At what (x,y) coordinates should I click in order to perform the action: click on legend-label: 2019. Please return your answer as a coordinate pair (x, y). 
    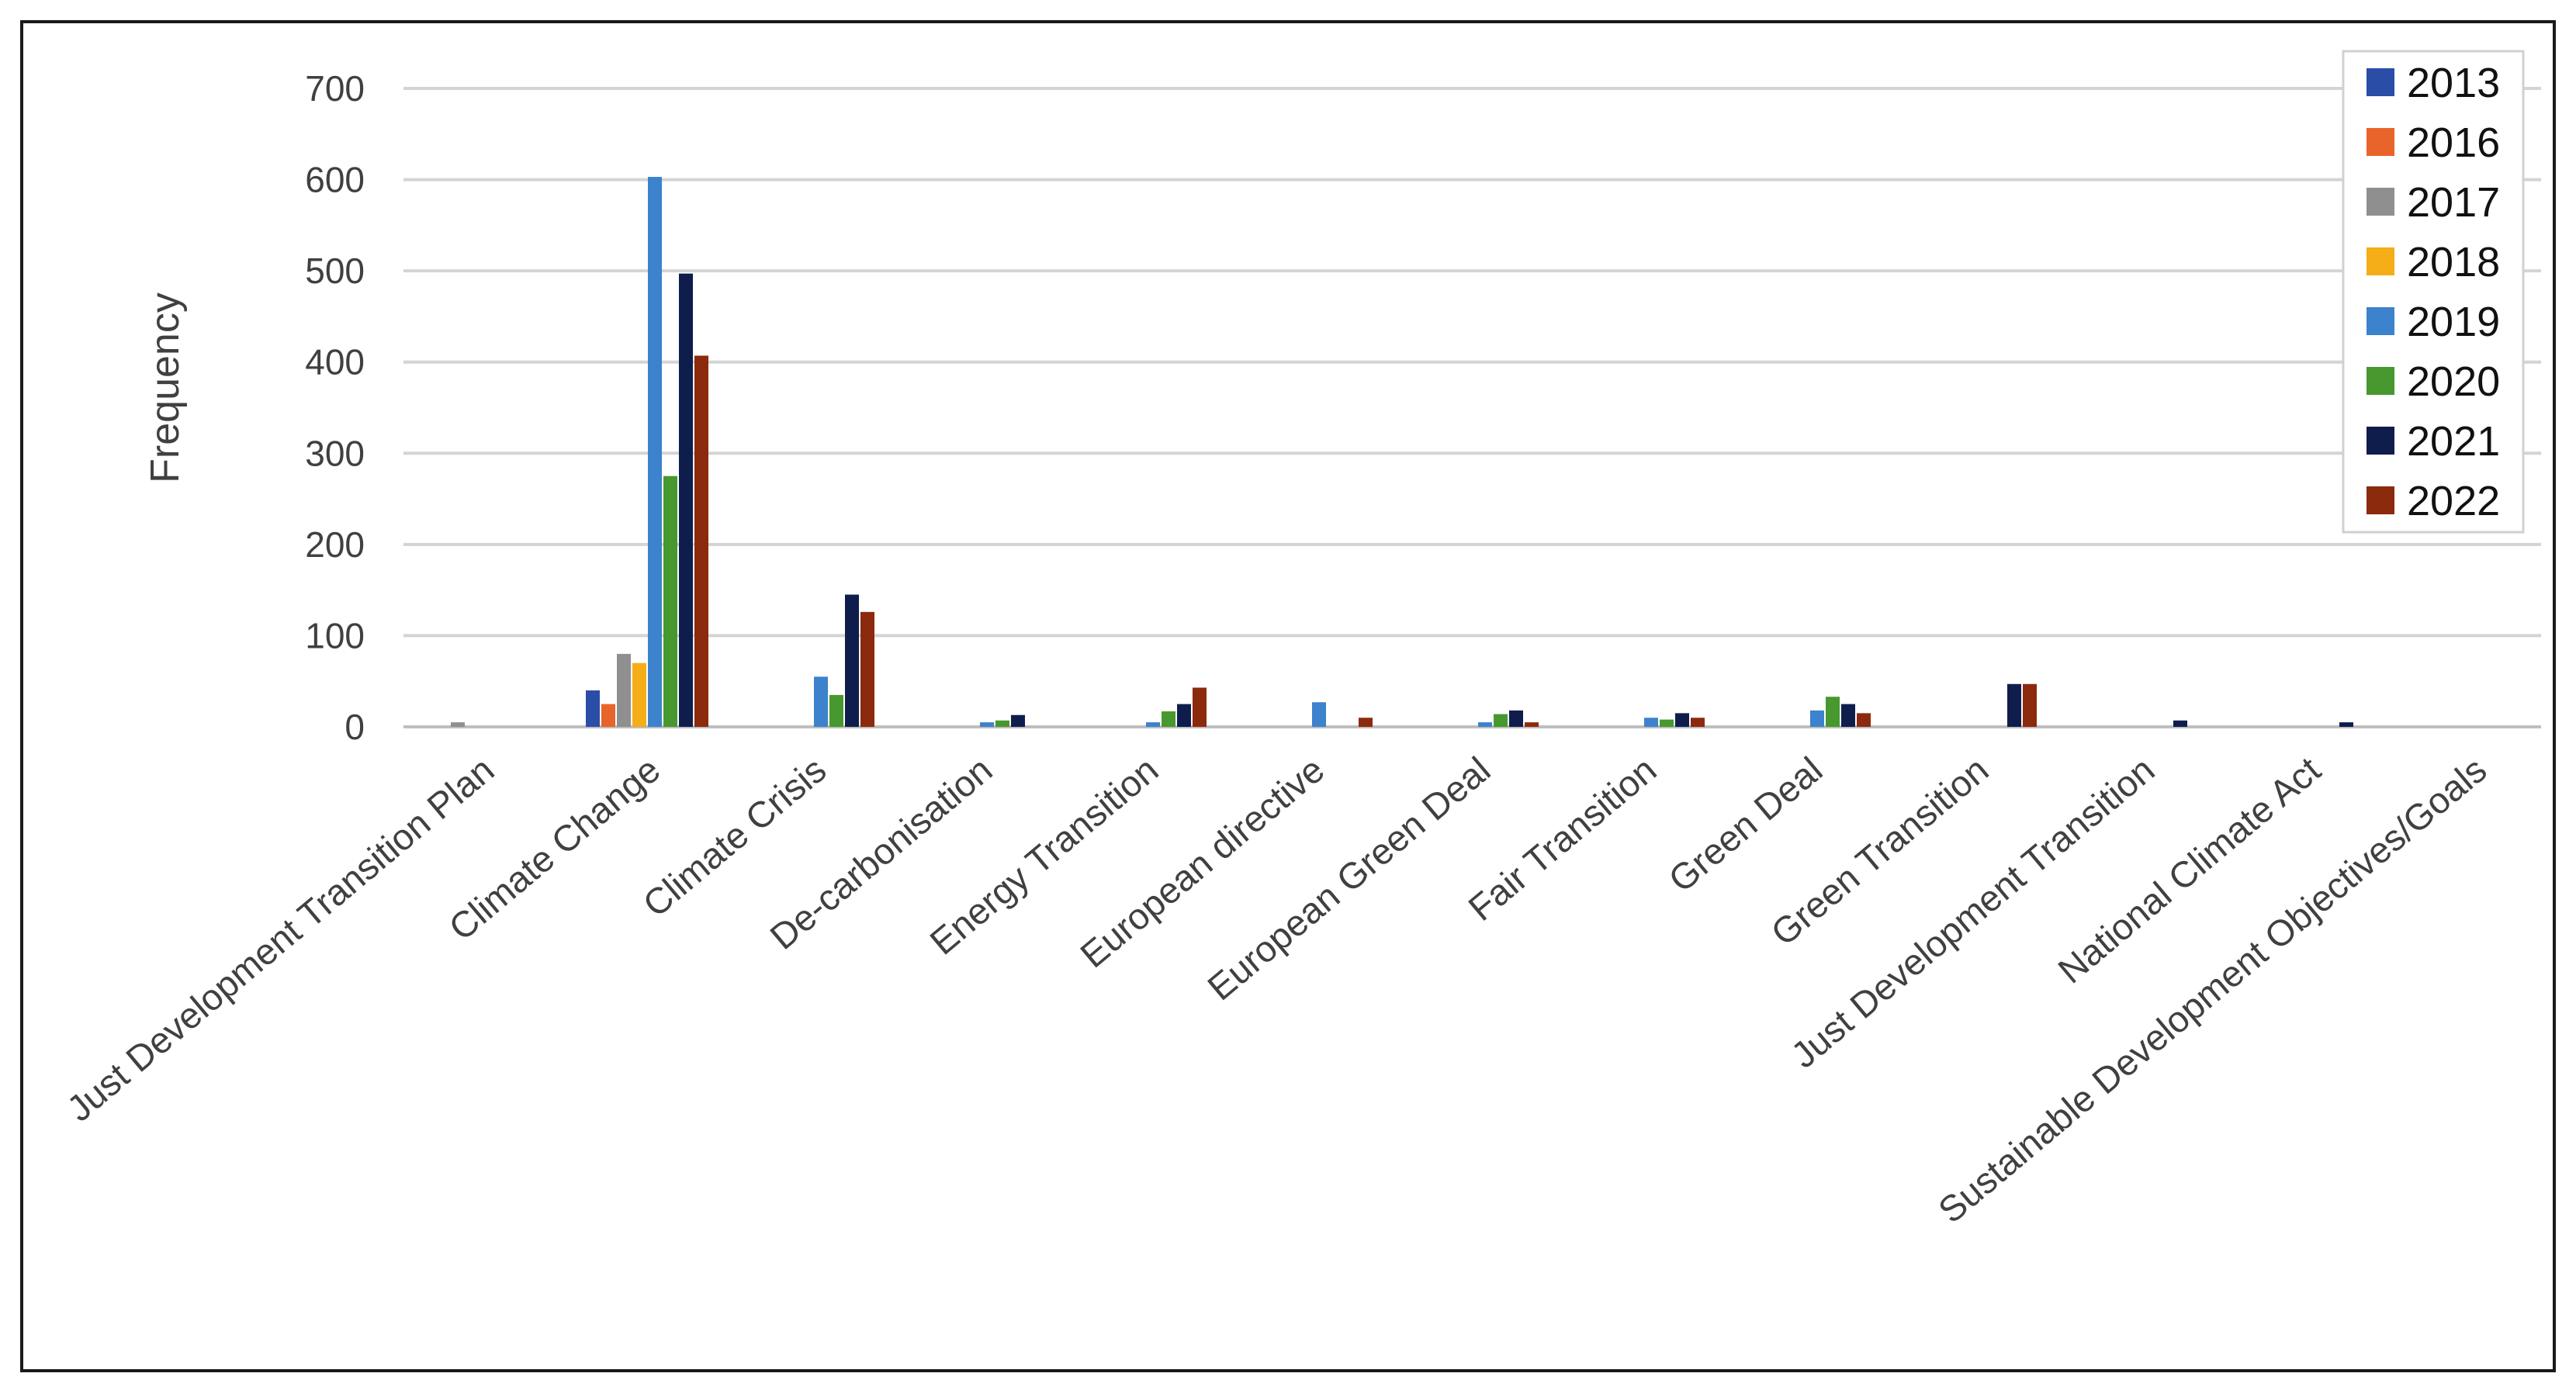
    Looking at the image, I should click on (2453, 322).